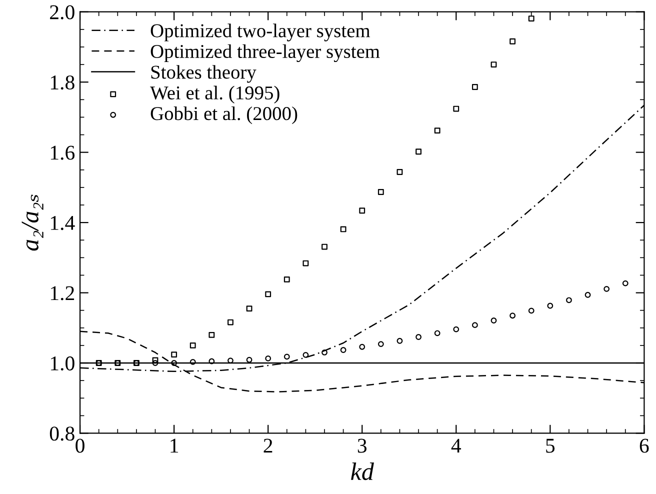  What do you see at coordinates (33, 222) in the screenshot?
I see `y-axis-title: a₂/a₂ₛ` at bounding box center [33, 222].